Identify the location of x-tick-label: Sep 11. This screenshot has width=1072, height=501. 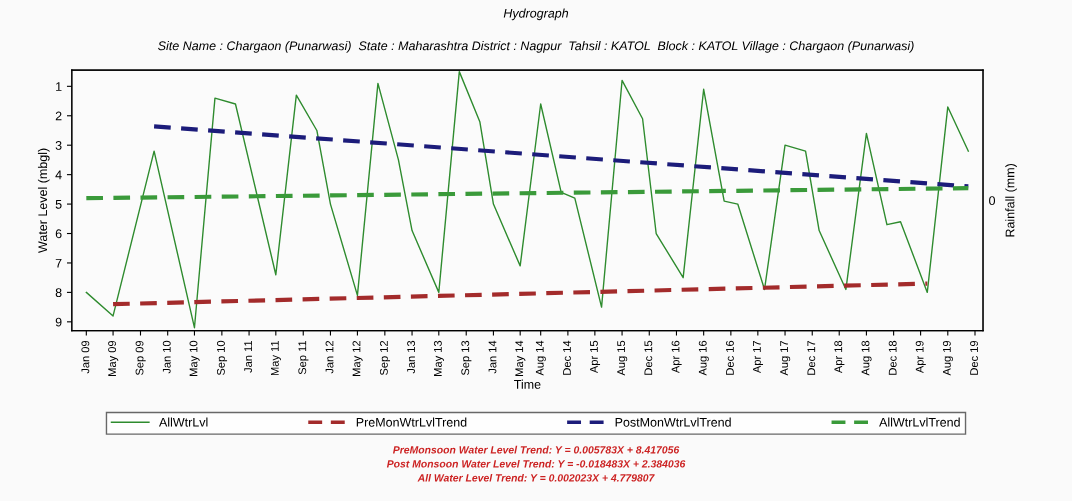
(303, 357).